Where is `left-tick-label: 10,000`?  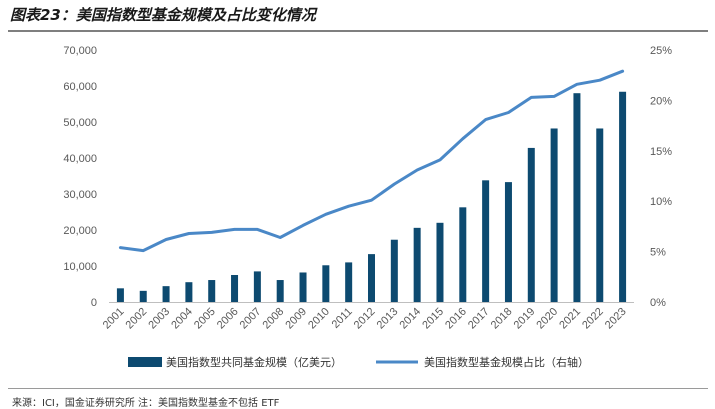
left-tick-label: 10,000 is located at coordinates (80, 267).